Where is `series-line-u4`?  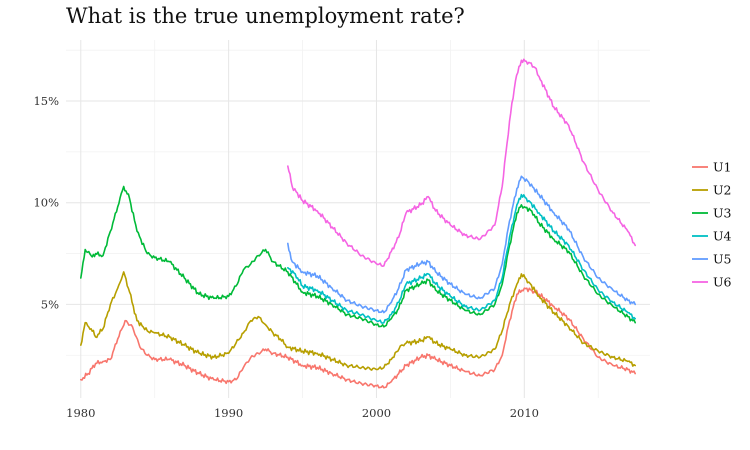 series-line-u4 is located at coordinates (461, 258).